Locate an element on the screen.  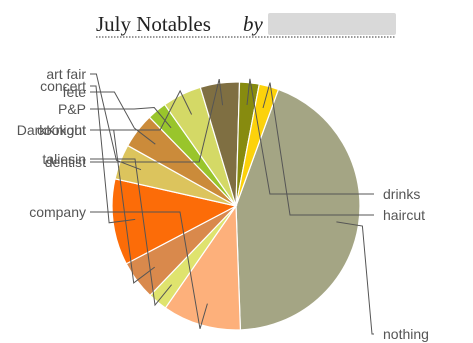
redacted-author is located at coordinates (332, 24).